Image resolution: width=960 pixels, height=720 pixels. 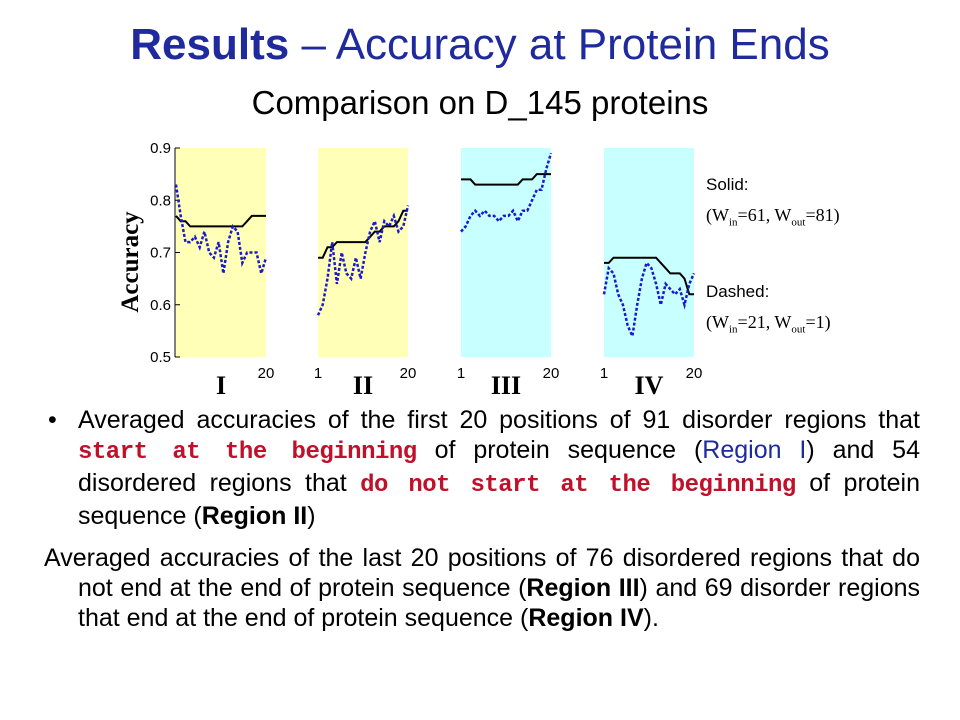 I want to click on region-I-background, so click(x=221, y=252).